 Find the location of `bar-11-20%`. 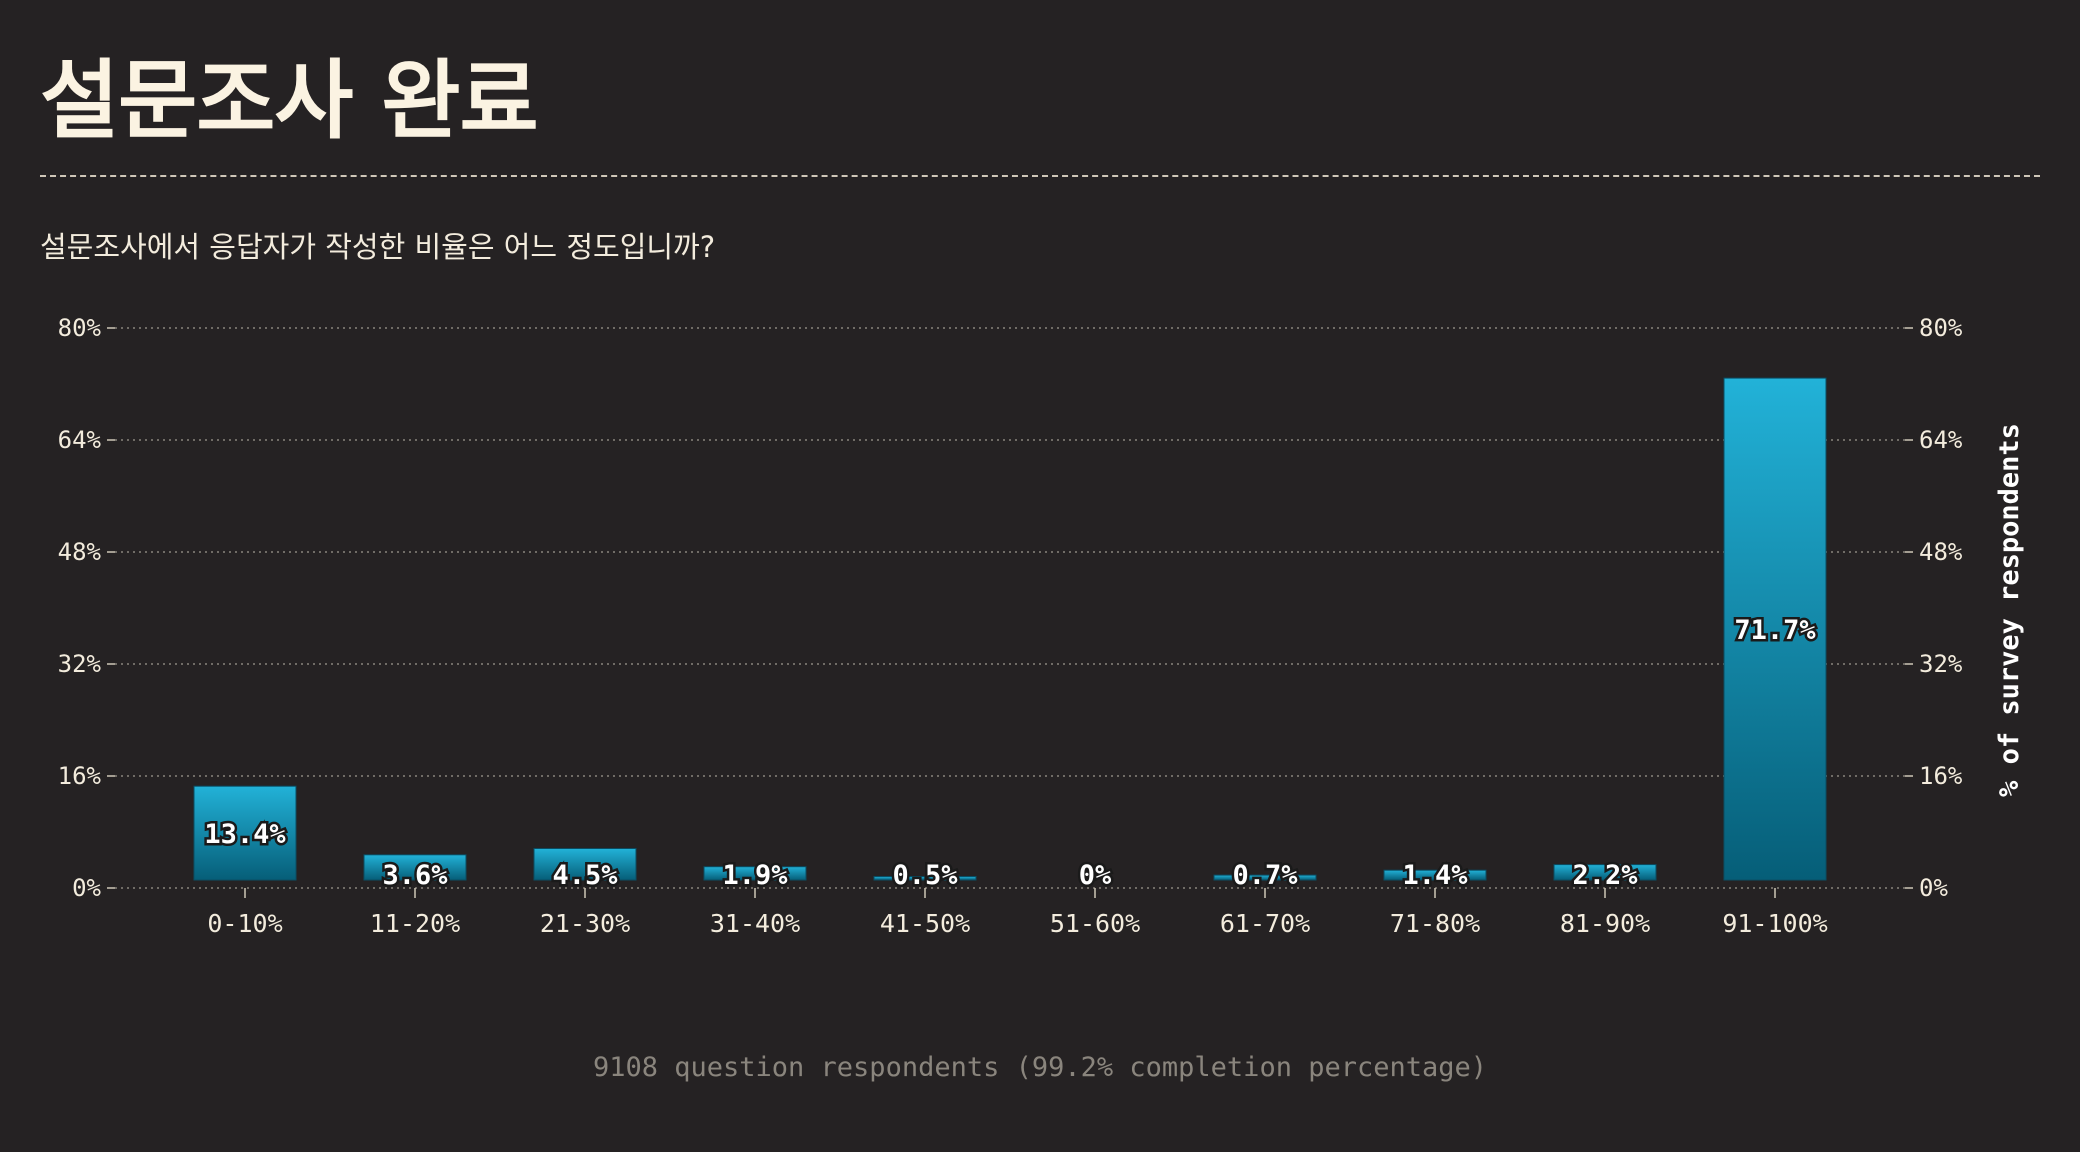

bar-11-20% is located at coordinates (415, 867).